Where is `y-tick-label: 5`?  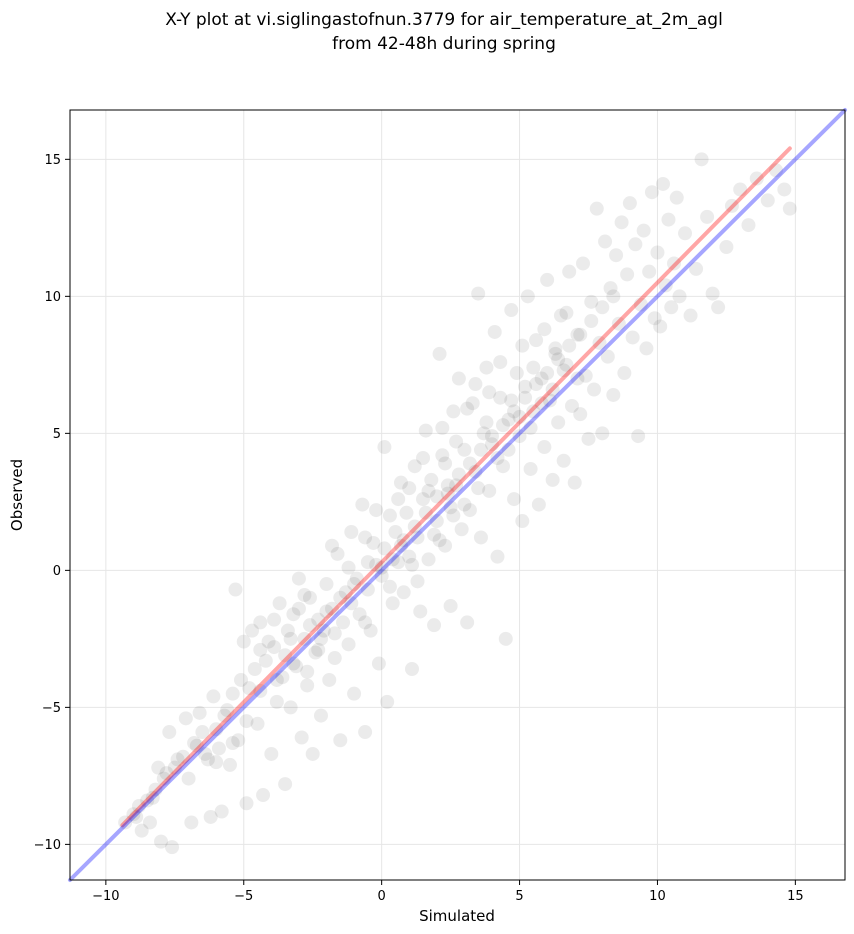
y-tick-label: 5 is located at coordinates (57, 434).